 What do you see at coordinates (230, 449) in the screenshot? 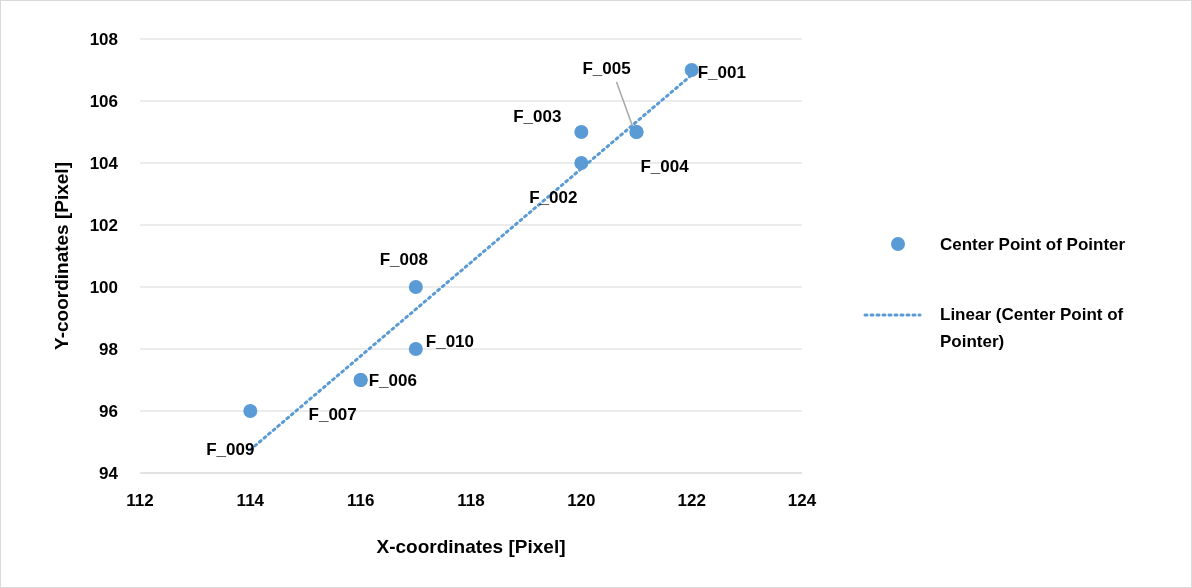
I see `annotation: F_009` at bounding box center [230, 449].